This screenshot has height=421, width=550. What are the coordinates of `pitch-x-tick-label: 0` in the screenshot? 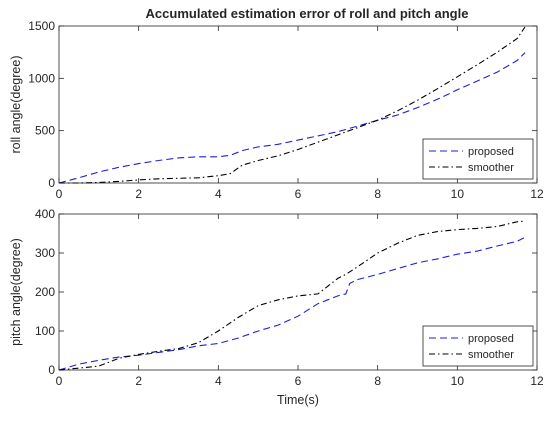 It's located at (59, 381).